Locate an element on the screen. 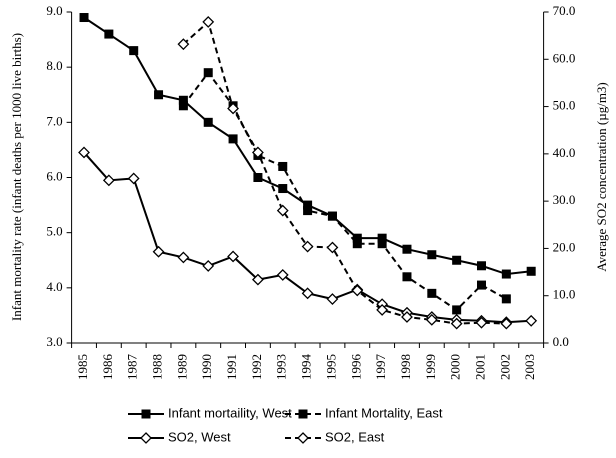  x-tick-label: 2003 is located at coordinates (529, 367).